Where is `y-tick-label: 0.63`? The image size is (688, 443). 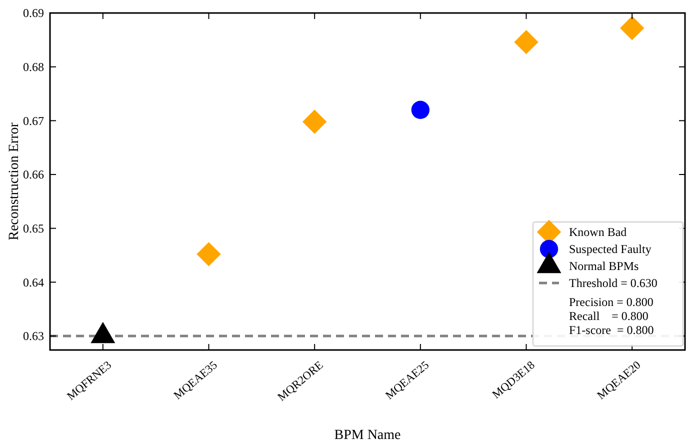
y-tick-label: 0.63 is located at coordinates (33, 336).